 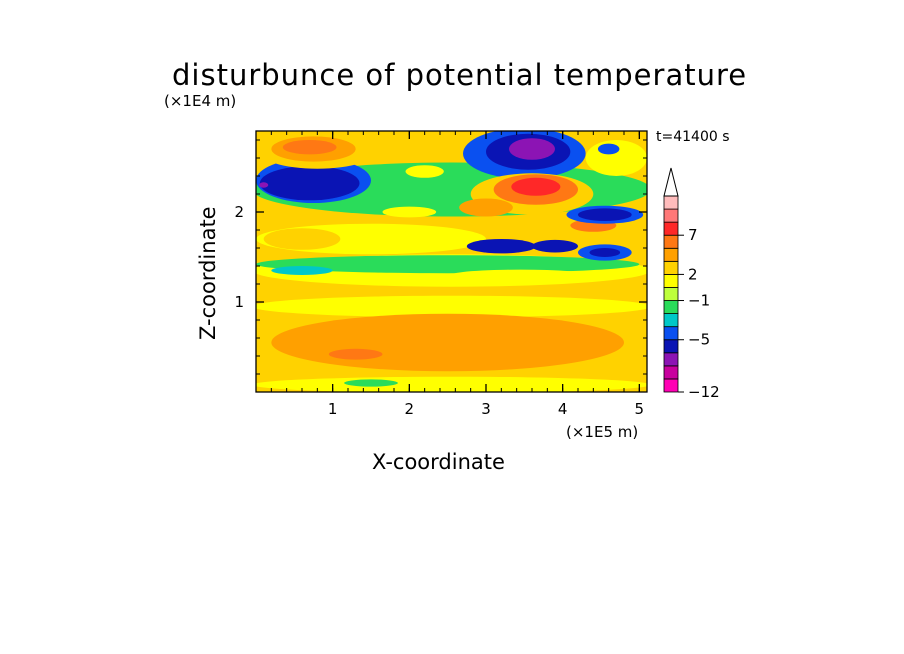 What do you see at coordinates (460, 75) in the screenshot?
I see `chart-title: disturbunce of potential temperature` at bounding box center [460, 75].